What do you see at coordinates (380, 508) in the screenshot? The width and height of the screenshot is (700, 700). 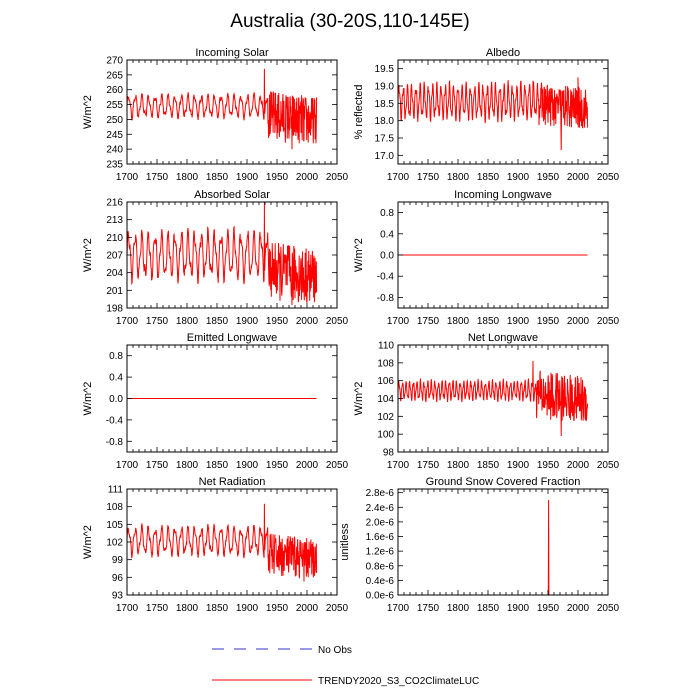 I see `y-tick-label: 2.4e-6` at bounding box center [380, 508].